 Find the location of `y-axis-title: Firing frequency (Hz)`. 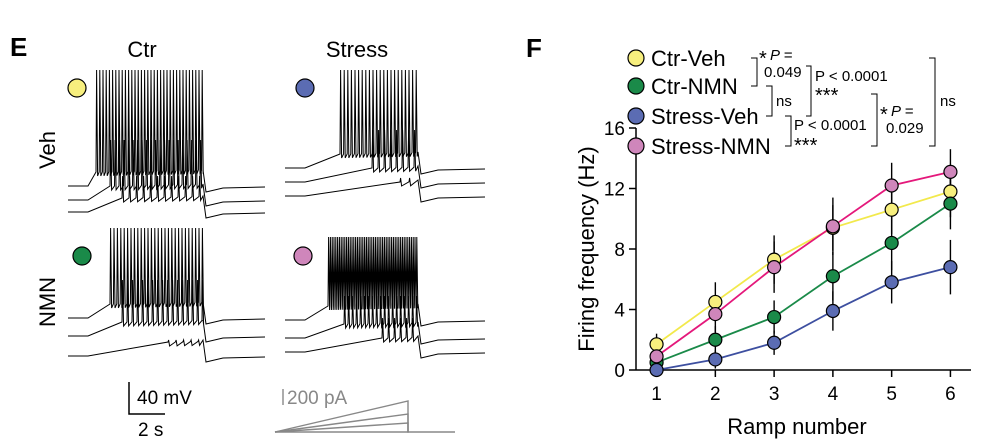

y-axis-title: Firing frequency (Hz) is located at coordinates (586, 248).